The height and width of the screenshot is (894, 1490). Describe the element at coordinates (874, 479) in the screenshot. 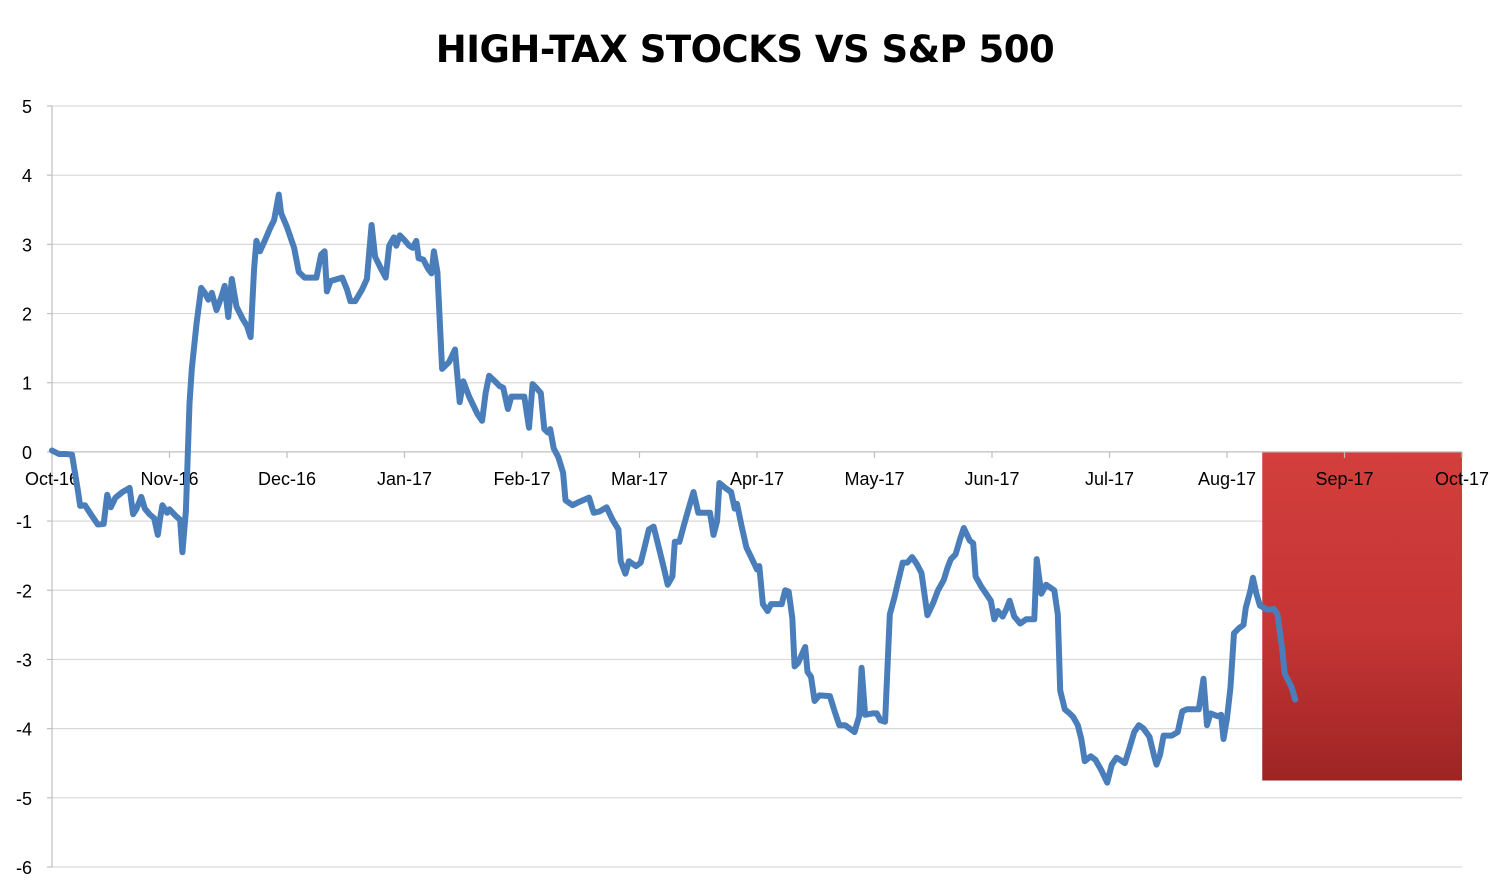

I see `x-tick-label: May-17` at that location.